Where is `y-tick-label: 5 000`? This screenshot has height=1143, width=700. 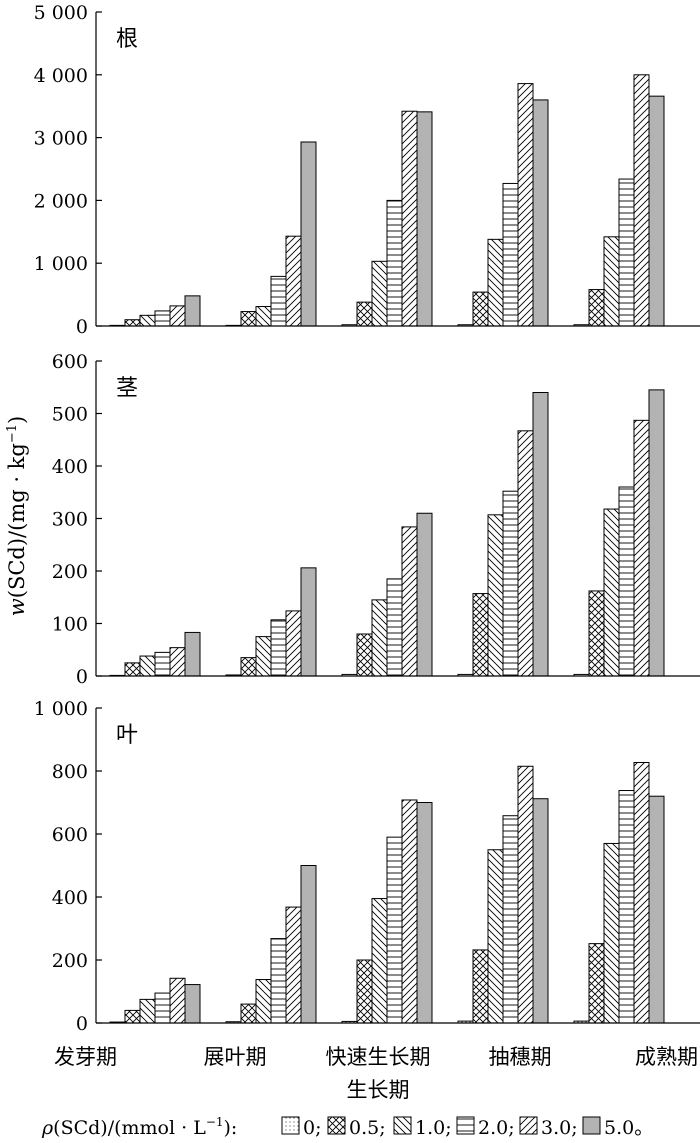 y-tick-label: 5 000 is located at coordinates (61, 13).